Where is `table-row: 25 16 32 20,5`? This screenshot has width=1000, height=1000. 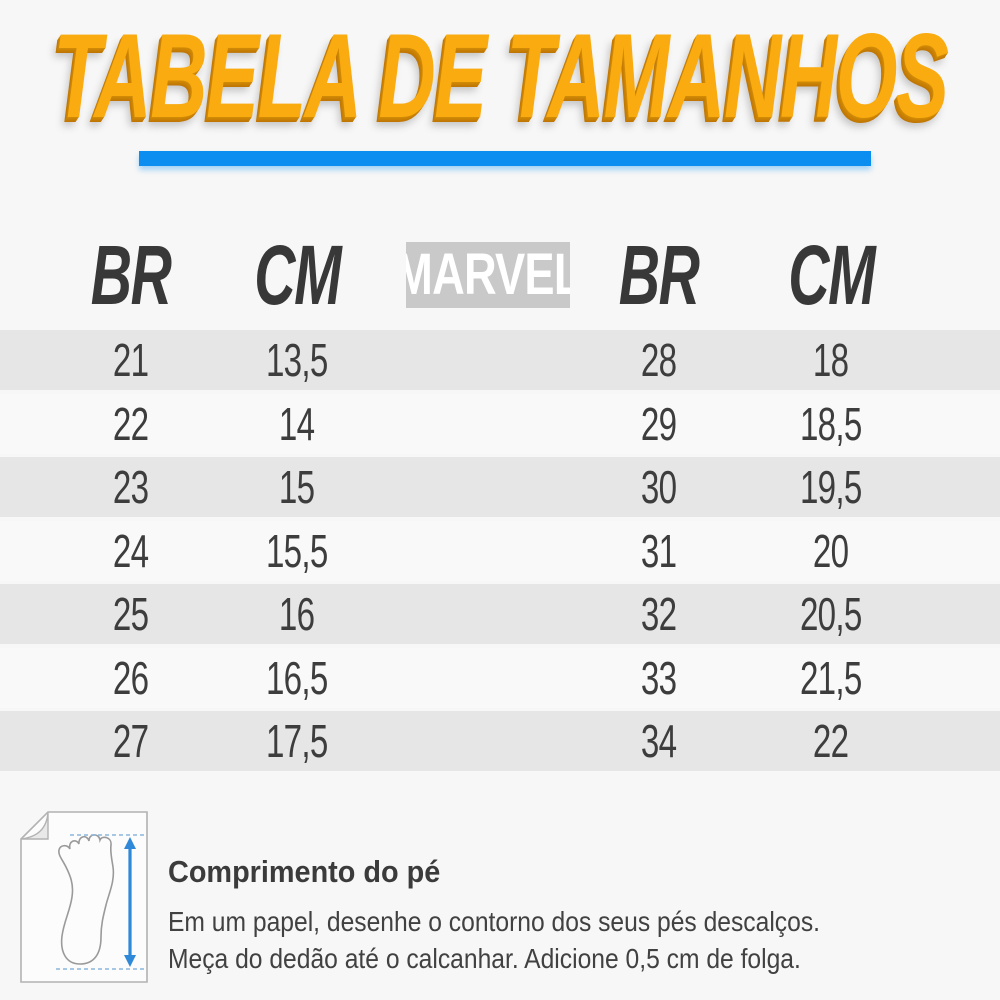 table-row: 25 16 32 20,5 is located at coordinates (500, 614).